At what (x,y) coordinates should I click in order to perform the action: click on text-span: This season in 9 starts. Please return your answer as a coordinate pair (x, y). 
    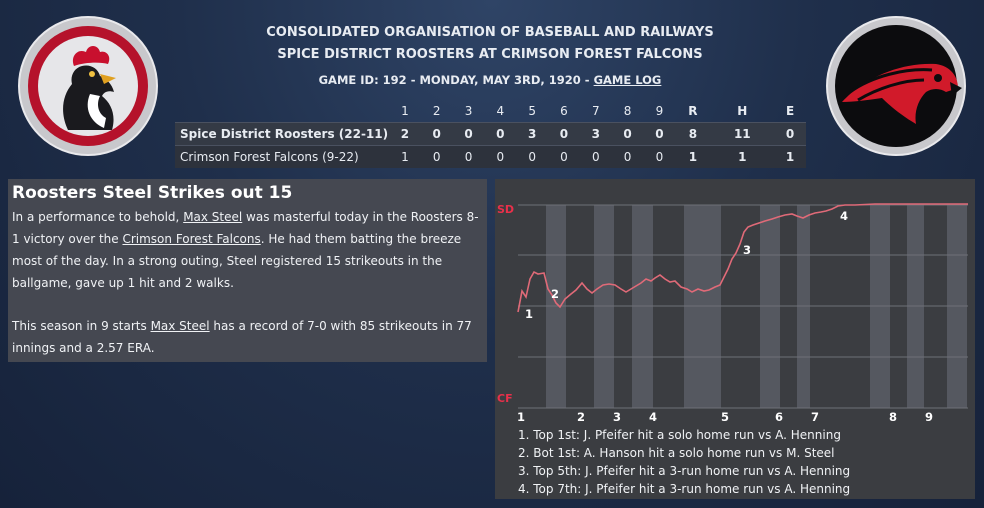
    Looking at the image, I should click on (81, 326).